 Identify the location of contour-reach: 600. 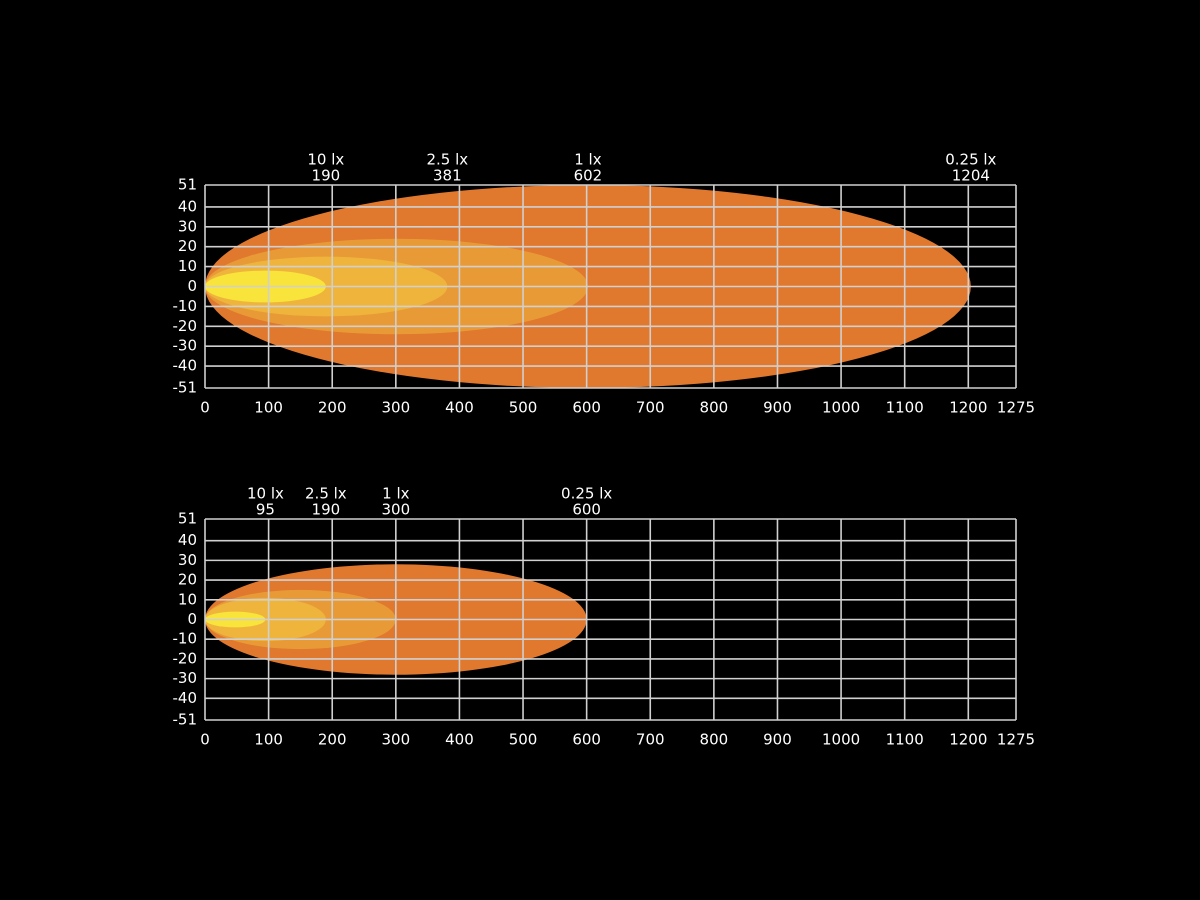
(586, 510).